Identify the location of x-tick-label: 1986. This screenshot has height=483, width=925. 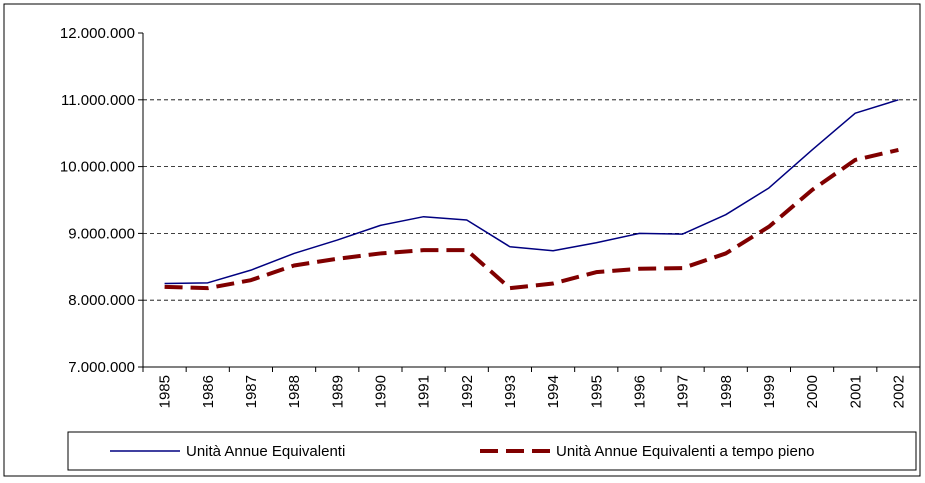
(208, 391).